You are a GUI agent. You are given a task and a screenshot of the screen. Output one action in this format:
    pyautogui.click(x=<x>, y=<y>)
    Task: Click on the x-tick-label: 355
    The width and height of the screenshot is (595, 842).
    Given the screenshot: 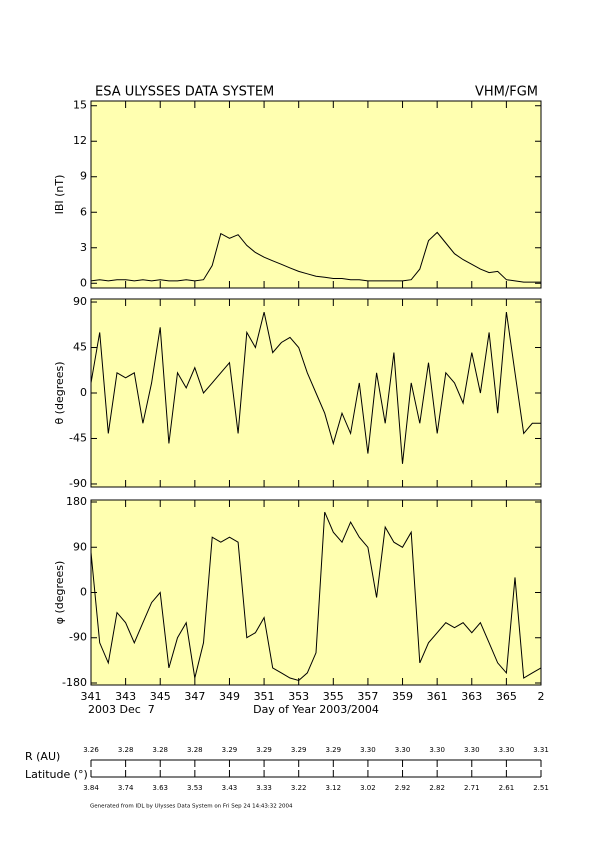 What is the action you would take?
    pyautogui.click(x=333, y=696)
    